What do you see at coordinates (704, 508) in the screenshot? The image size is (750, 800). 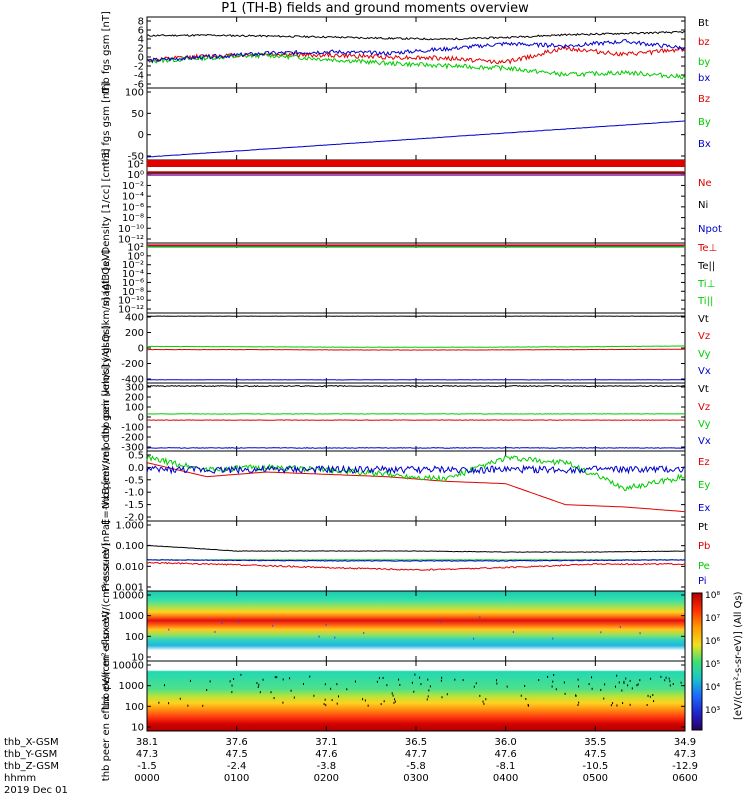 I see `legend-Ex: Ex` at bounding box center [704, 508].